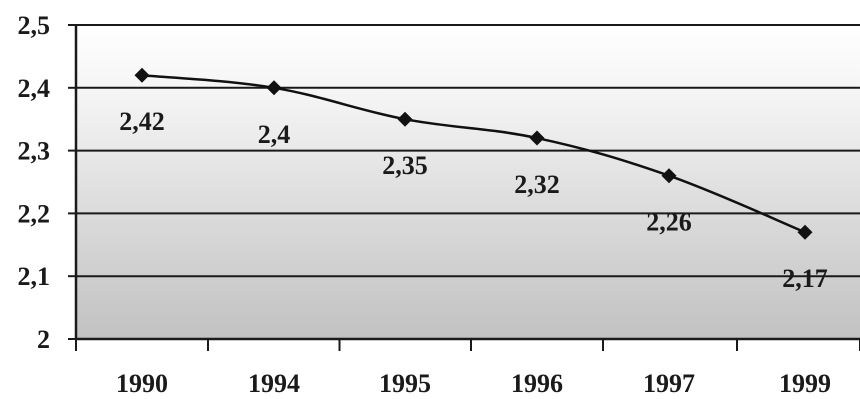 The width and height of the screenshot is (860, 399). Describe the element at coordinates (805, 278) in the screenshot. I see `data-label: 2,17` at that location.